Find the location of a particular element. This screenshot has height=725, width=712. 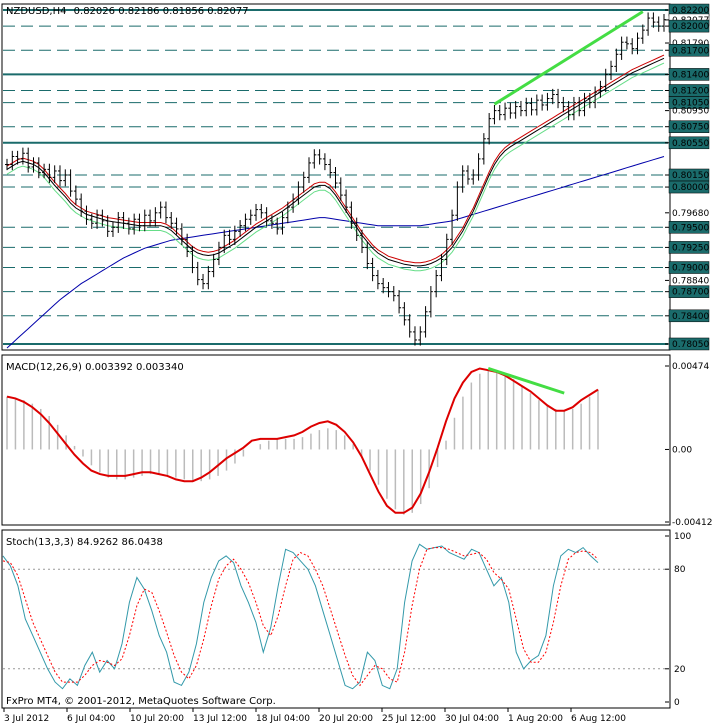

price-tag: 0.79250 is located at coordinates (687, 247).